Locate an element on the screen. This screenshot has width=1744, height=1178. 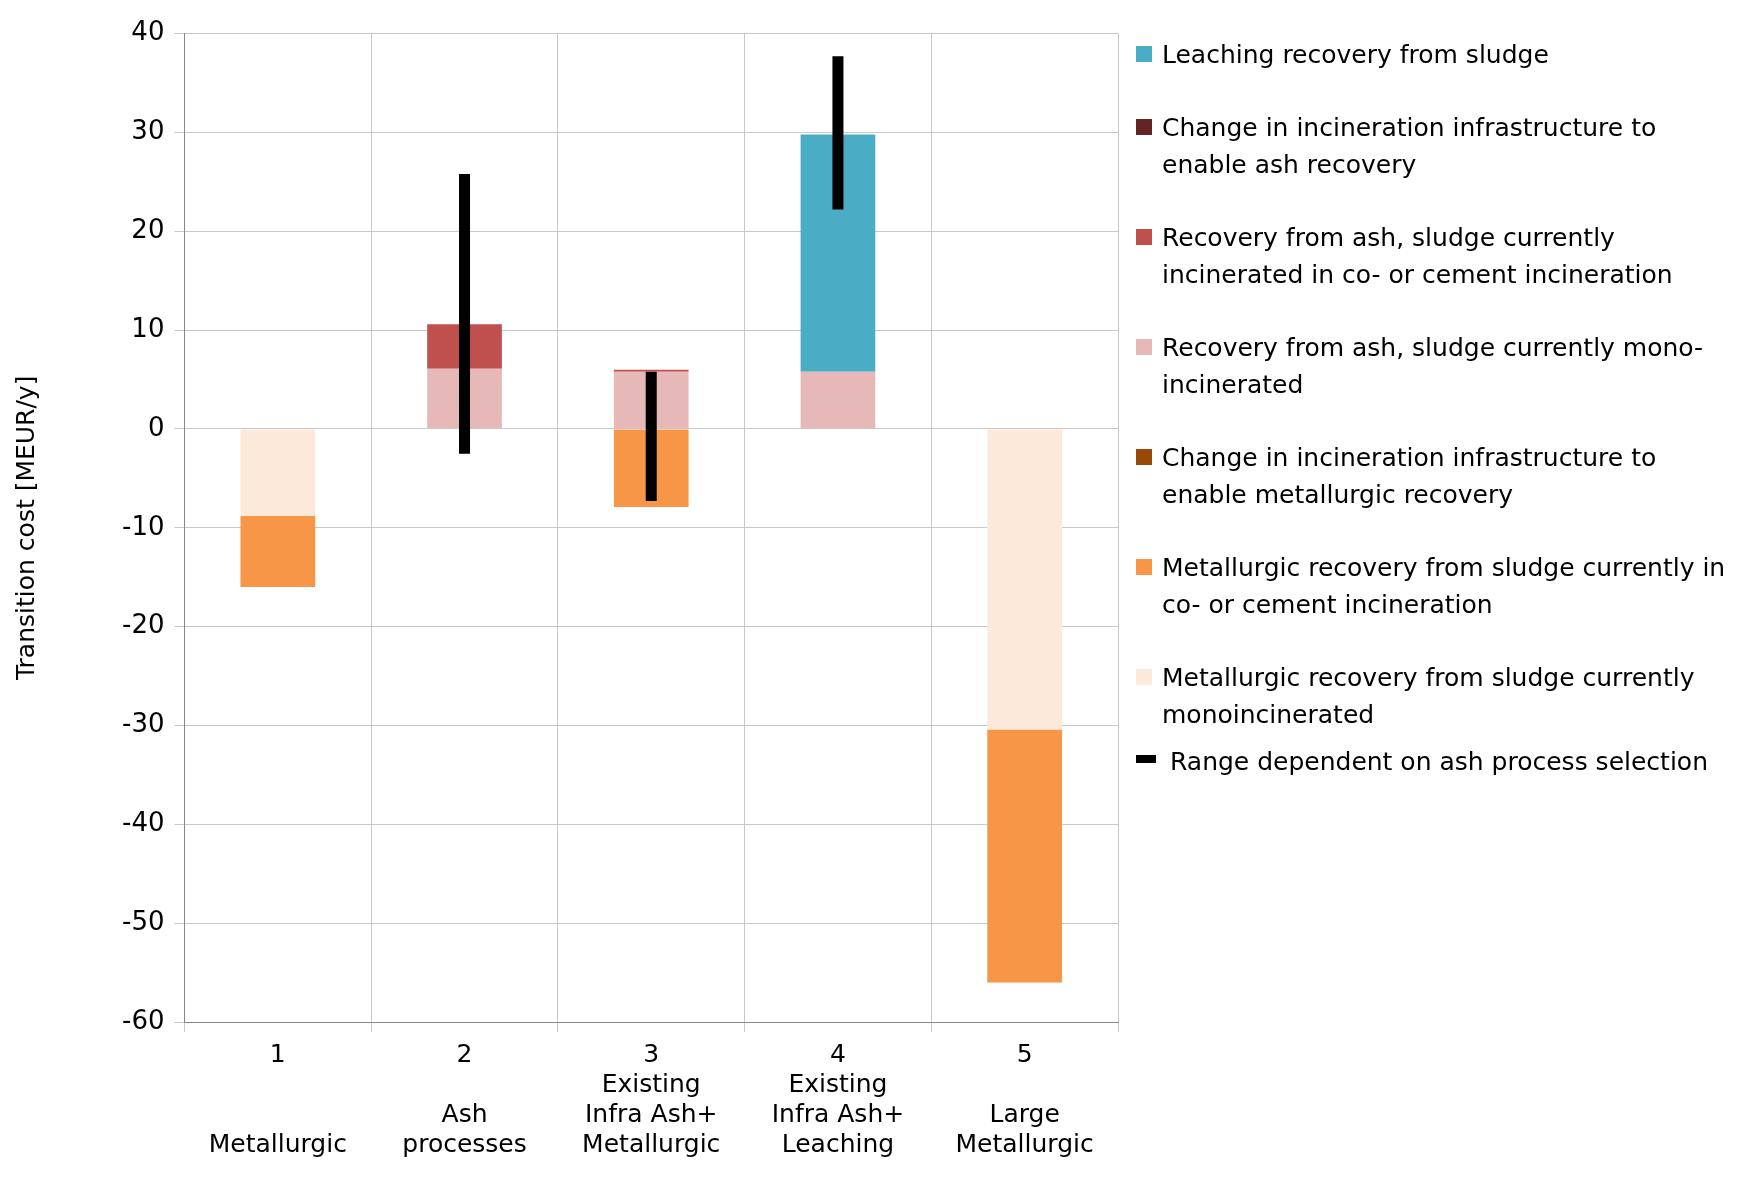
y-tick-label: -50 is located at coordinates (143, 920).